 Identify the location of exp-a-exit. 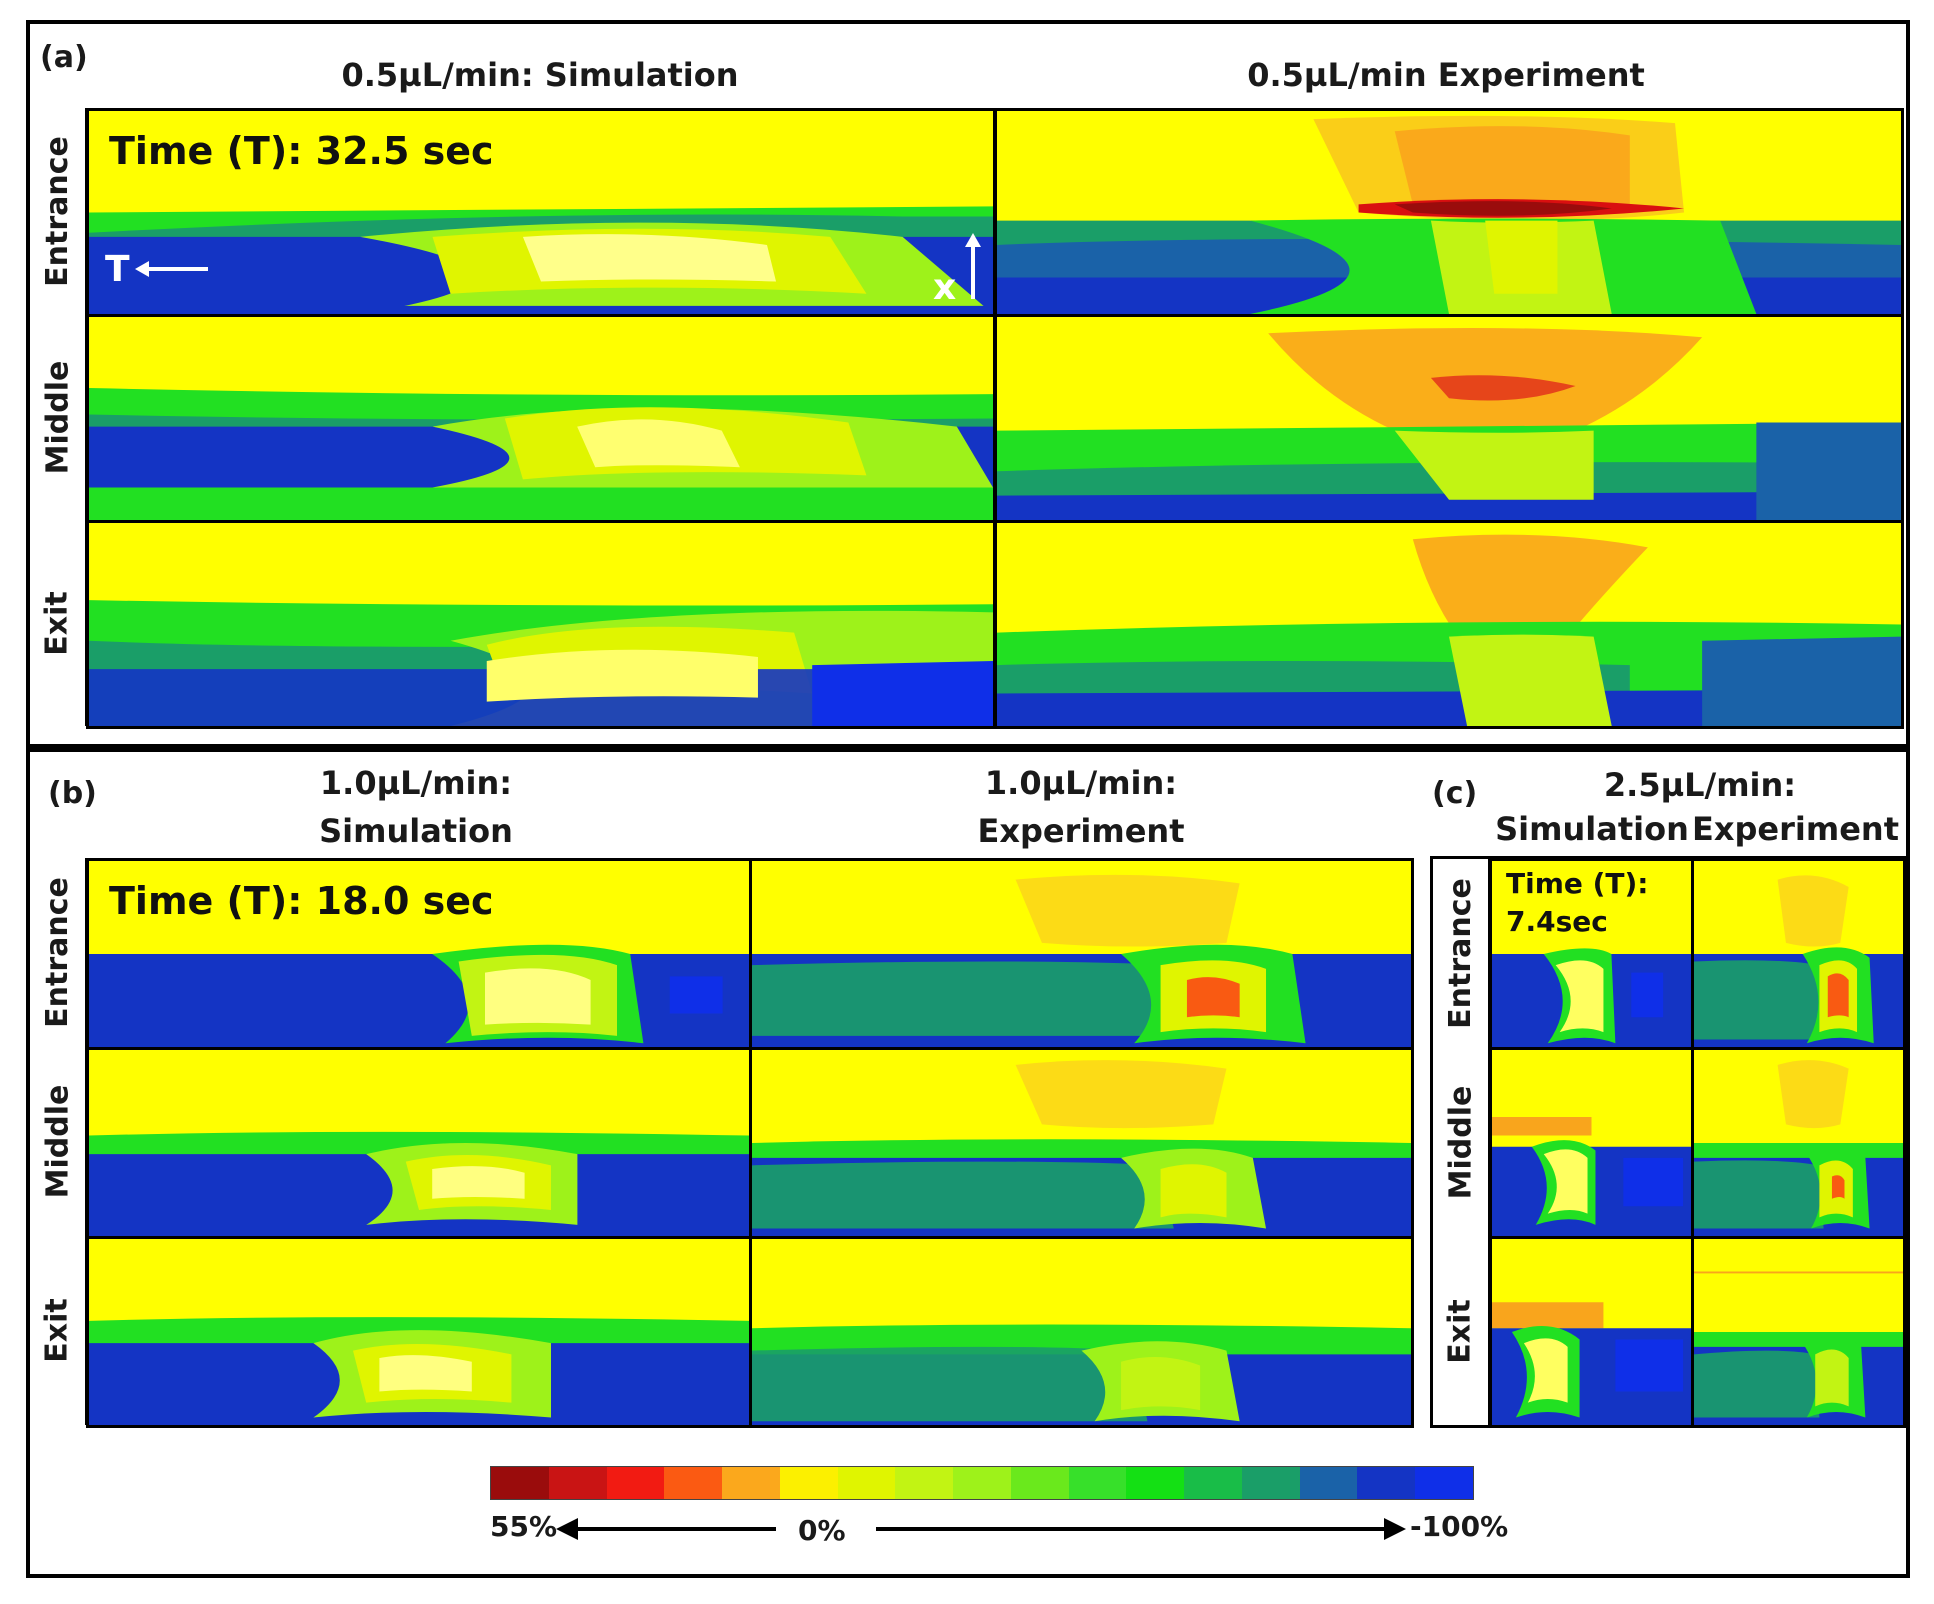
(1449, 624).